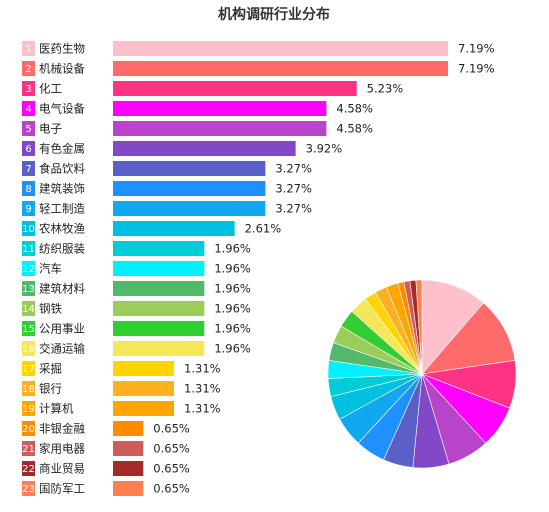 This screenshot has height=512, width=549. I want to click on rank-label: 14, so click(28, 309).